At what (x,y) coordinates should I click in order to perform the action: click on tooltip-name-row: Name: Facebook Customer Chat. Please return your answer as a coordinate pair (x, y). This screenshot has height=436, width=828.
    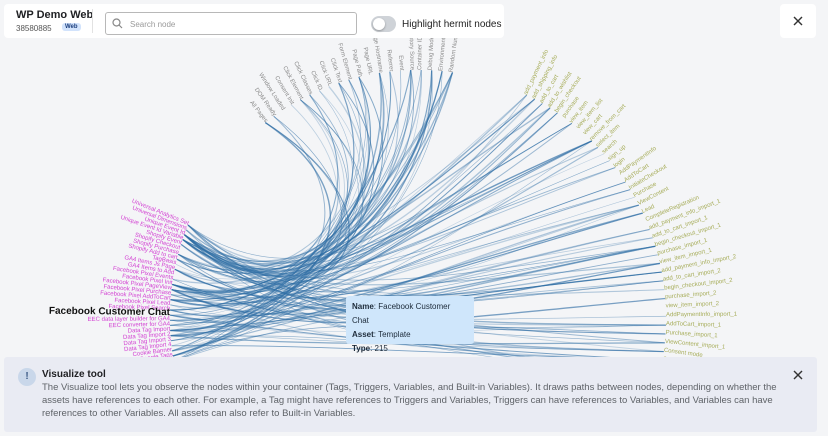
    Looking at the image, I should click on (401, 313).